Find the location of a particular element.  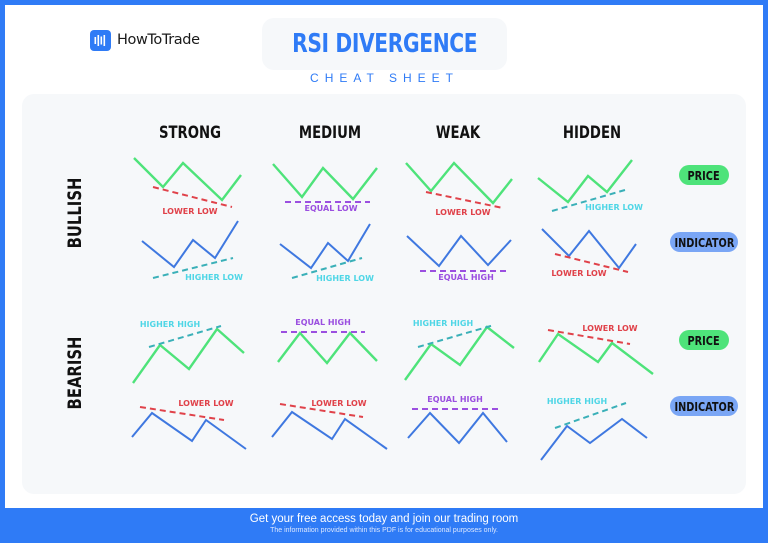

badge-indicator-bearish: INDICATOR is located at coordinates (704, 406).